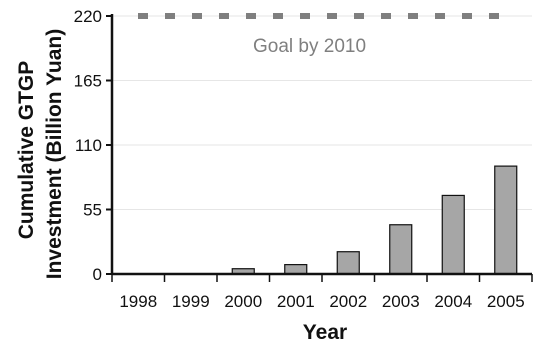 This screenshot has height=345, width=536. I want to click on x-tick-label: 2001, so click(296, 301).